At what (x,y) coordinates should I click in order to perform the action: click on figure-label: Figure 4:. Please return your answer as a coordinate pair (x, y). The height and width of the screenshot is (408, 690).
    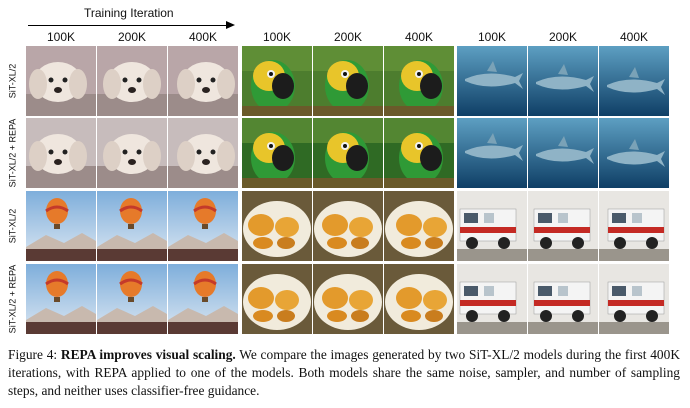
    Looking at the image, I should click on (33, 354).